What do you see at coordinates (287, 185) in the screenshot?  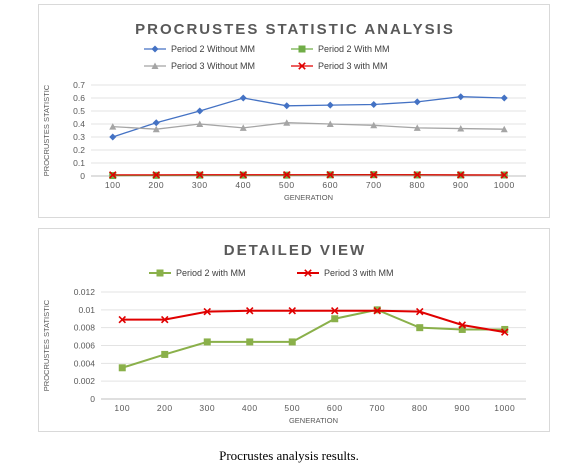 I see `x-tick-label: 500` at bounding box center [287, 185].